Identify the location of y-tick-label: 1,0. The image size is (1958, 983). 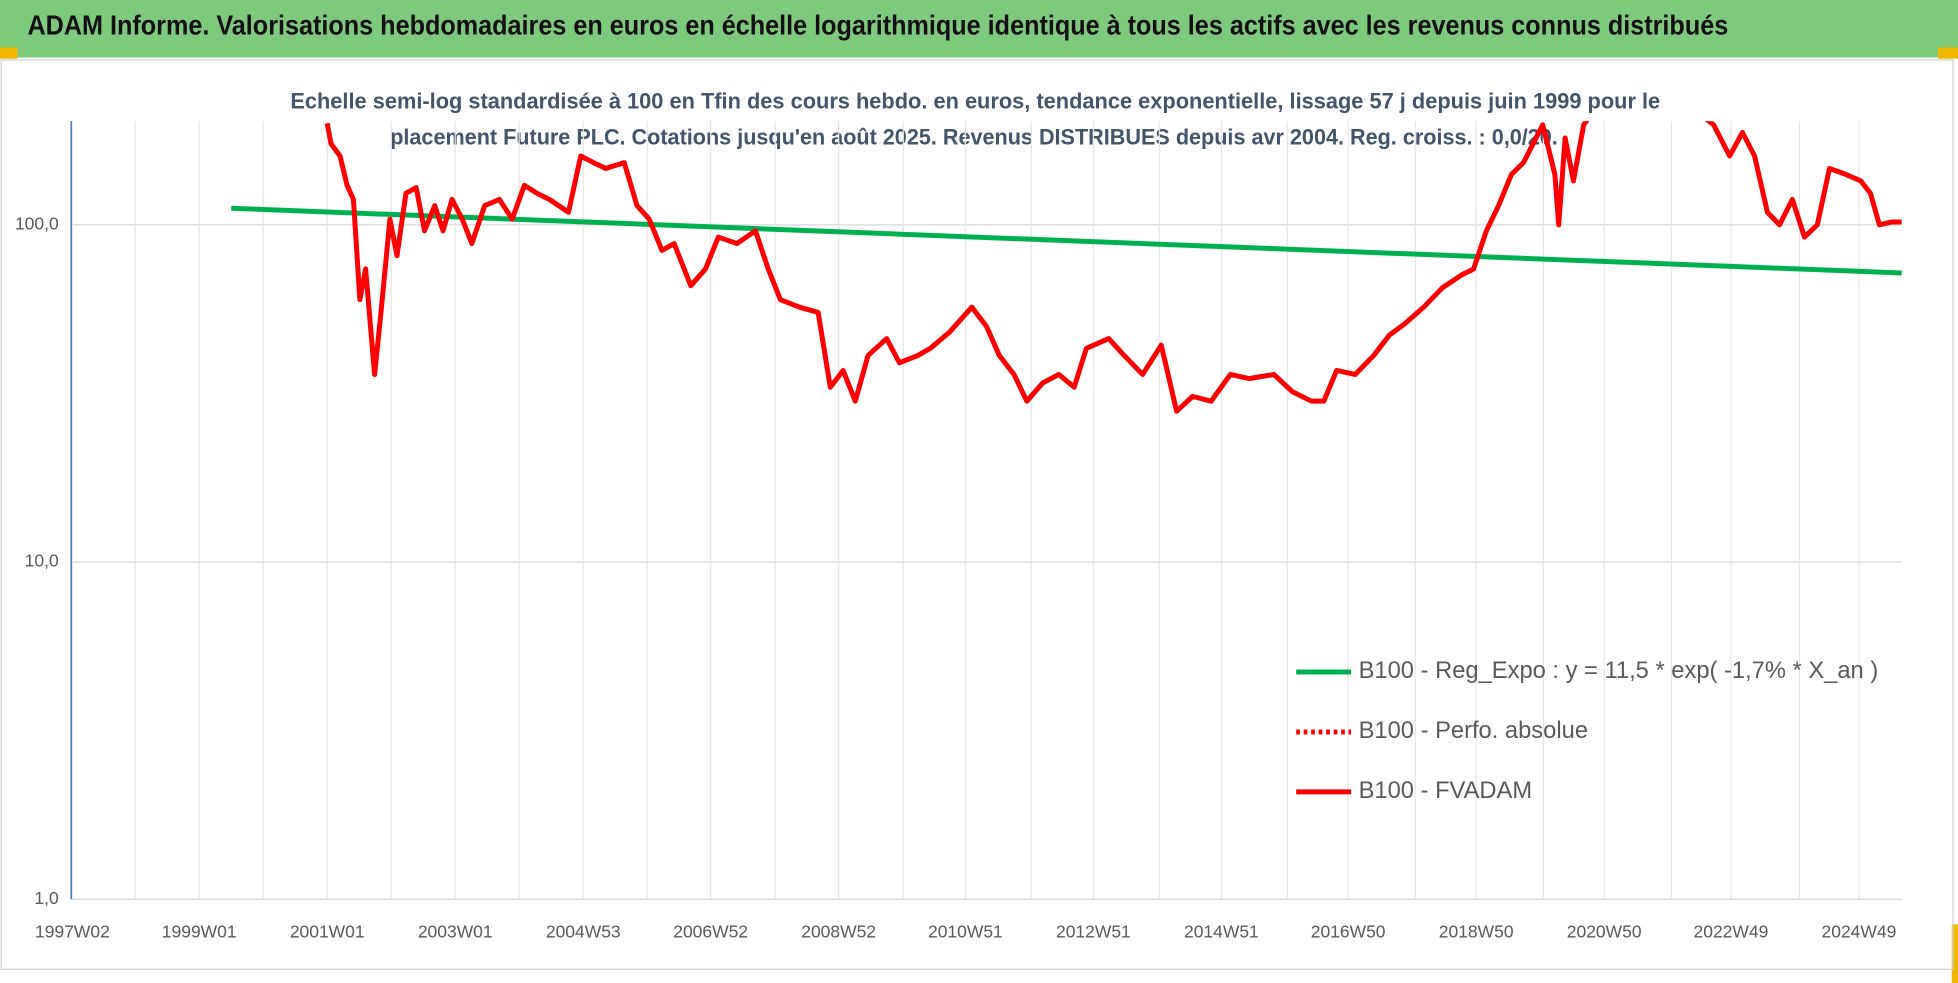
(46, 898).